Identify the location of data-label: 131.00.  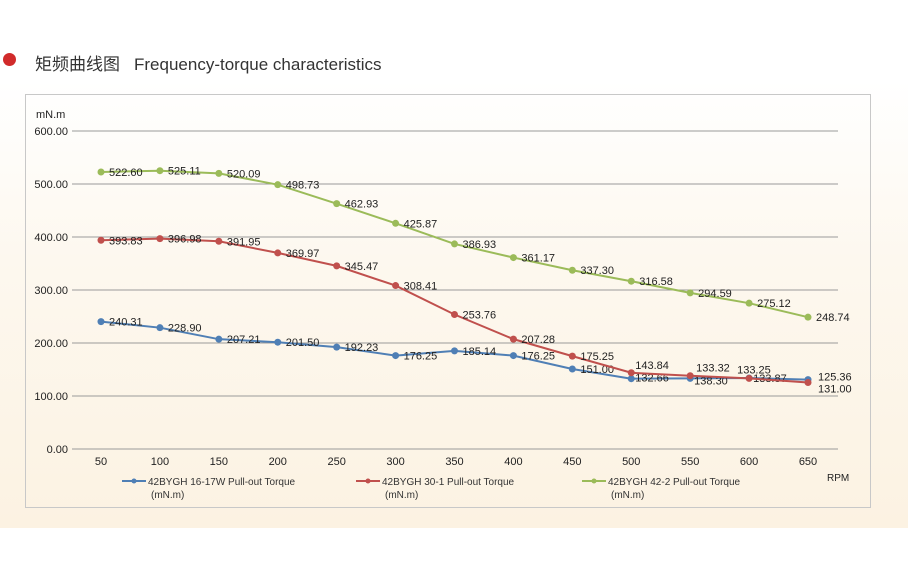
(835, 390).